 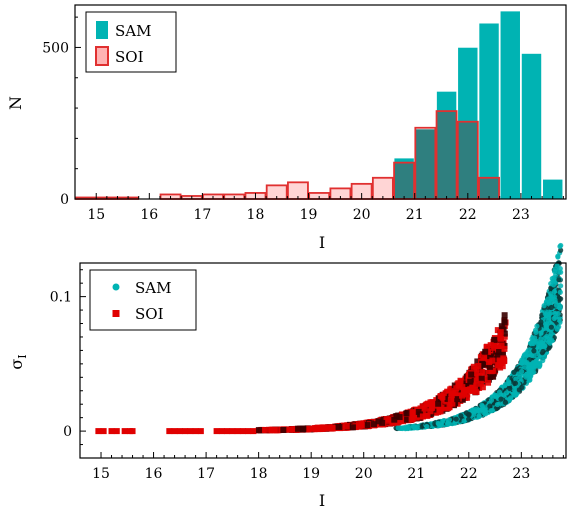 What do you see at coordinates (202, 215) in the screenshot?
I see `histogram-xtick-label: 17` at bounding box center [202, 215].